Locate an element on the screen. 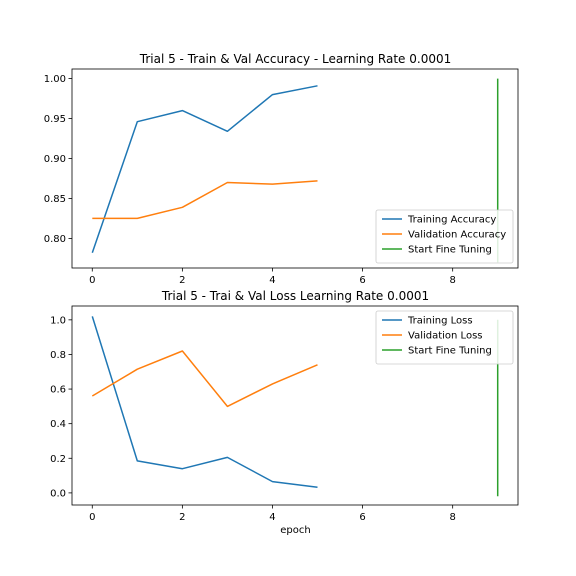 This screenshot has width=576, height=576. loss-chart-xlabel: epoch is located at coordinates (295, 530).